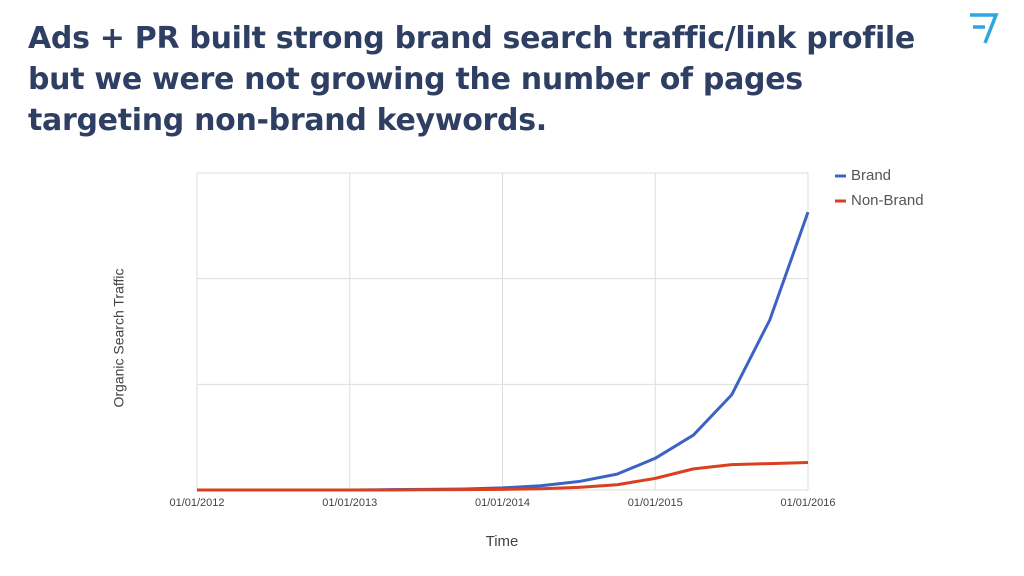 The height and width of the screenshot is (576, 1024). What do you see at coordinates (871, 175) in the screenshot?
I see `legend-label: Brand` at bounding box center [871, 175].